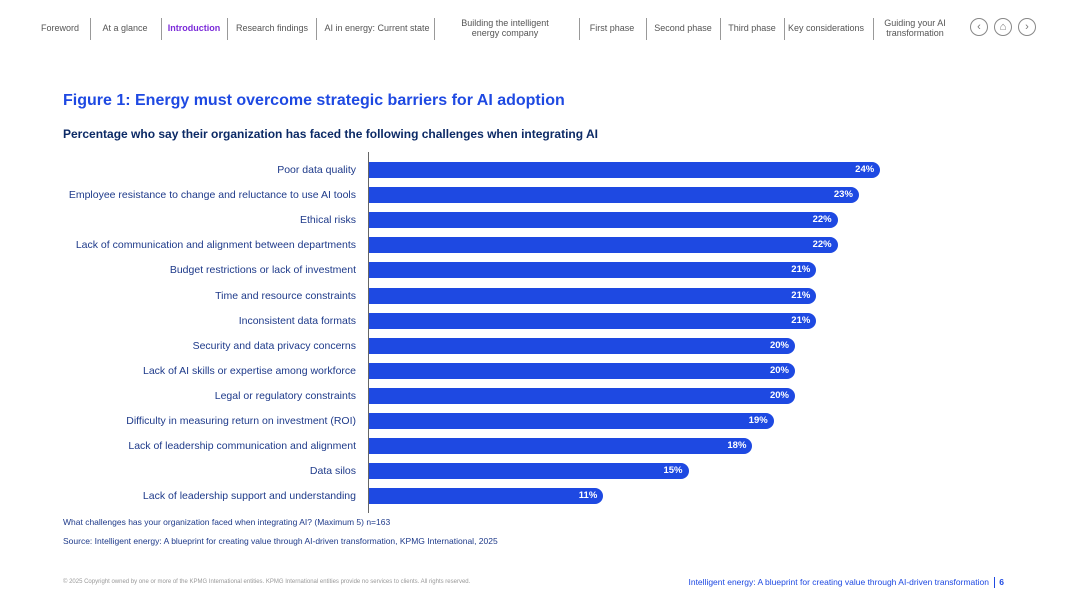  What do you see at coordinates (194, 28) in the screenshot?
I see `nav-item-3: Introduction` at bounding box center [194, 28].